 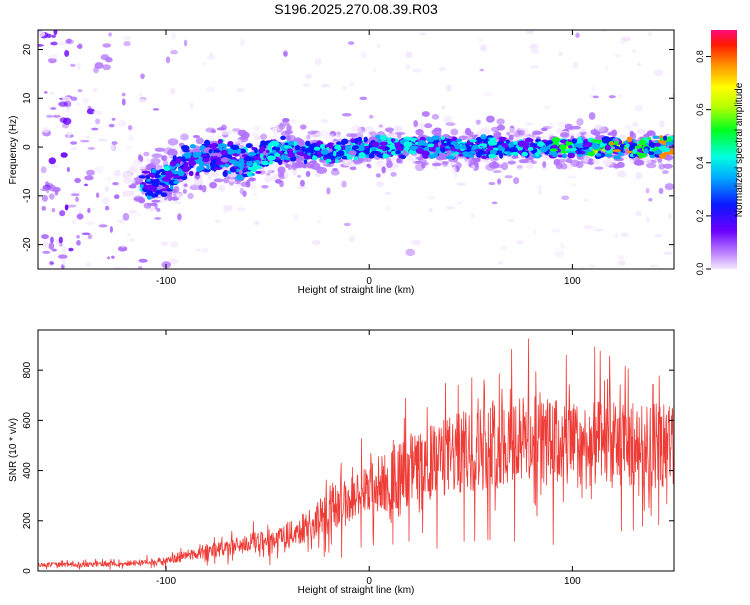 What do you see at coordinates (700, 163) in the screenshot?
I see `colorbar-tick-label: 0.4` at bounding box center [700, 163].